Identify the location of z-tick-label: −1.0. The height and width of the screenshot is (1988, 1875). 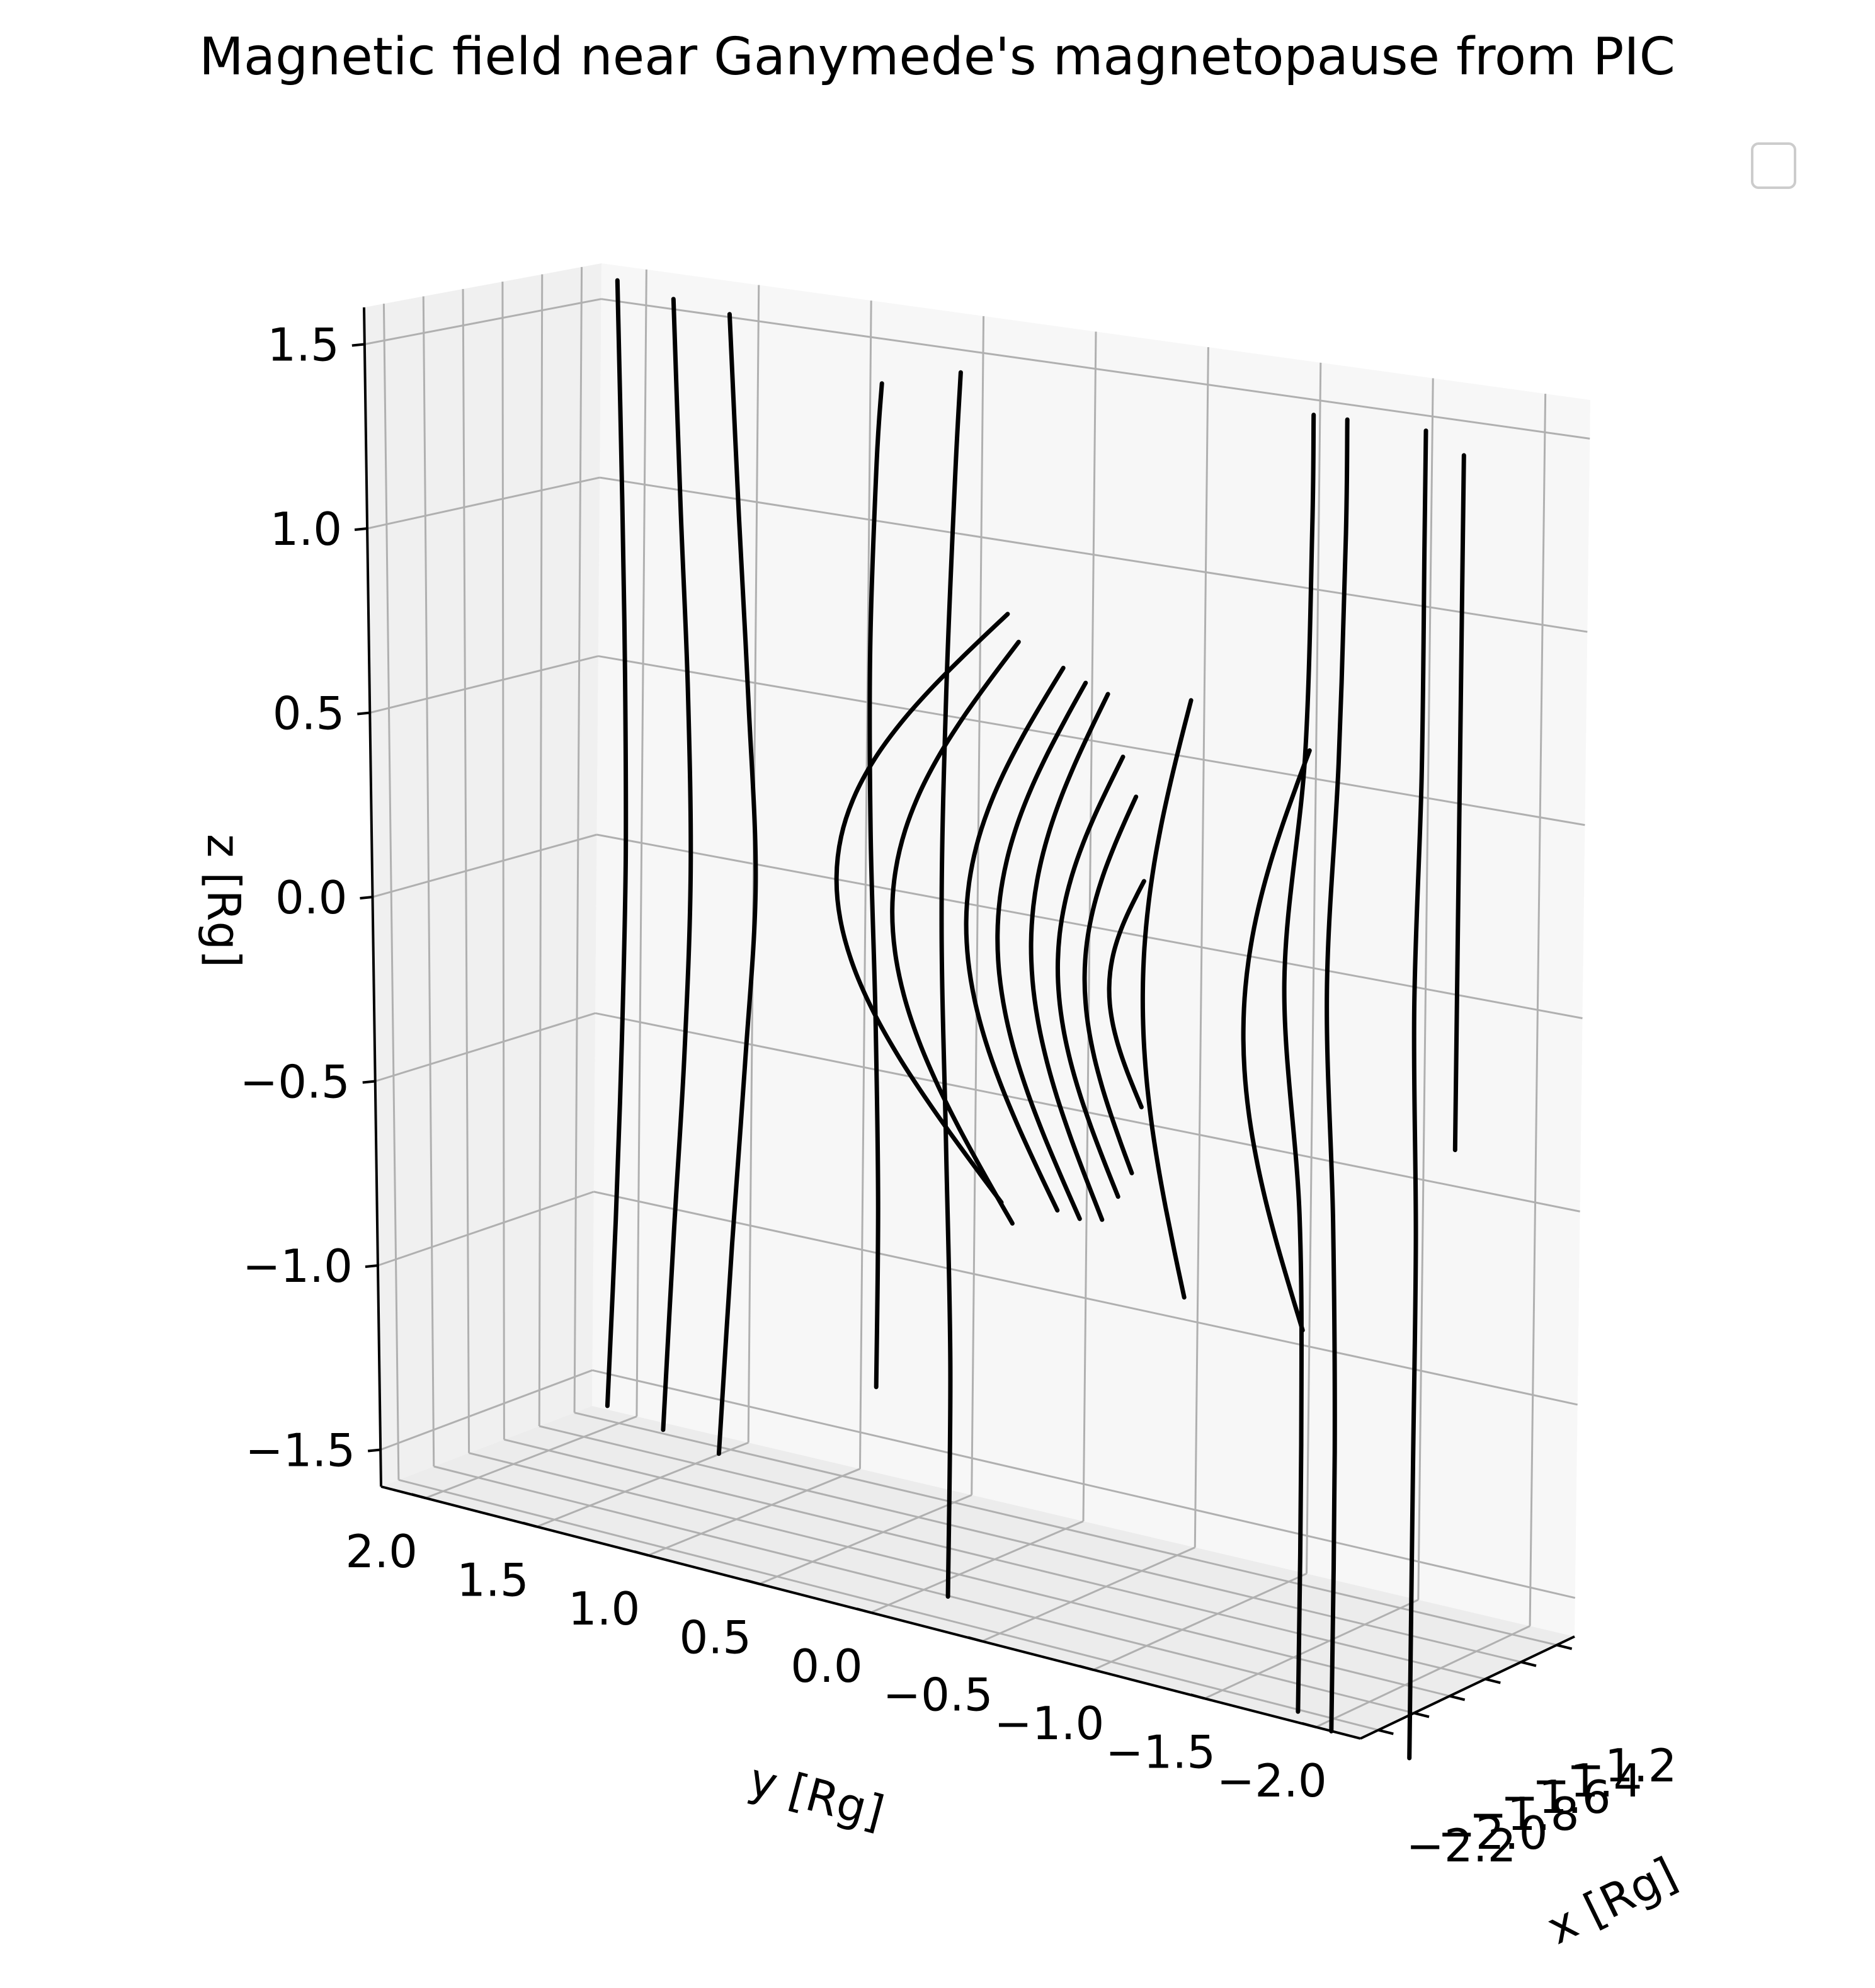
(298, 1266).